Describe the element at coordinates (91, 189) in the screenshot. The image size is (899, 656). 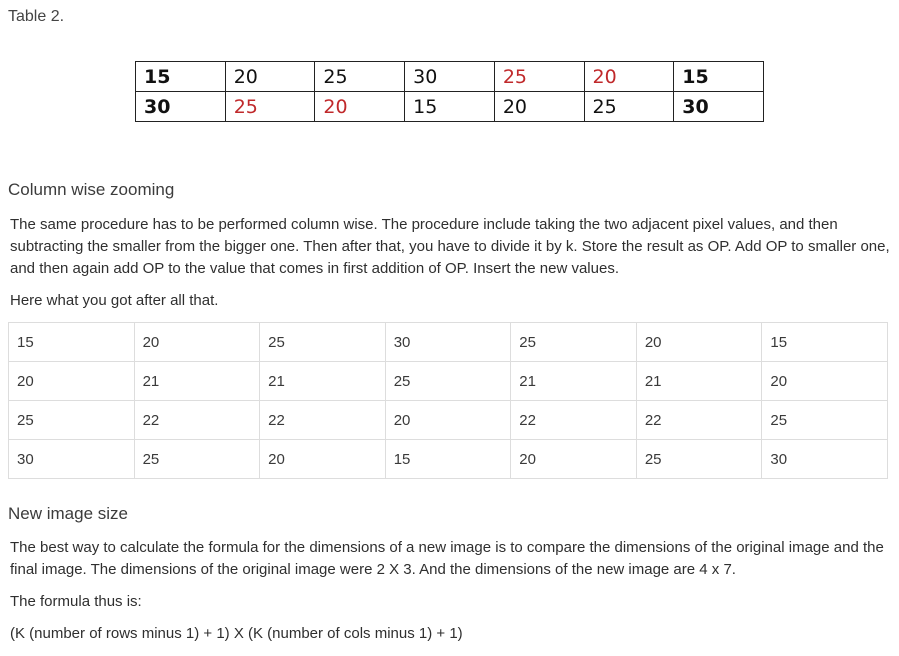
I see `section-heading-column-wise-zooming: Column wise zooming` at that location.